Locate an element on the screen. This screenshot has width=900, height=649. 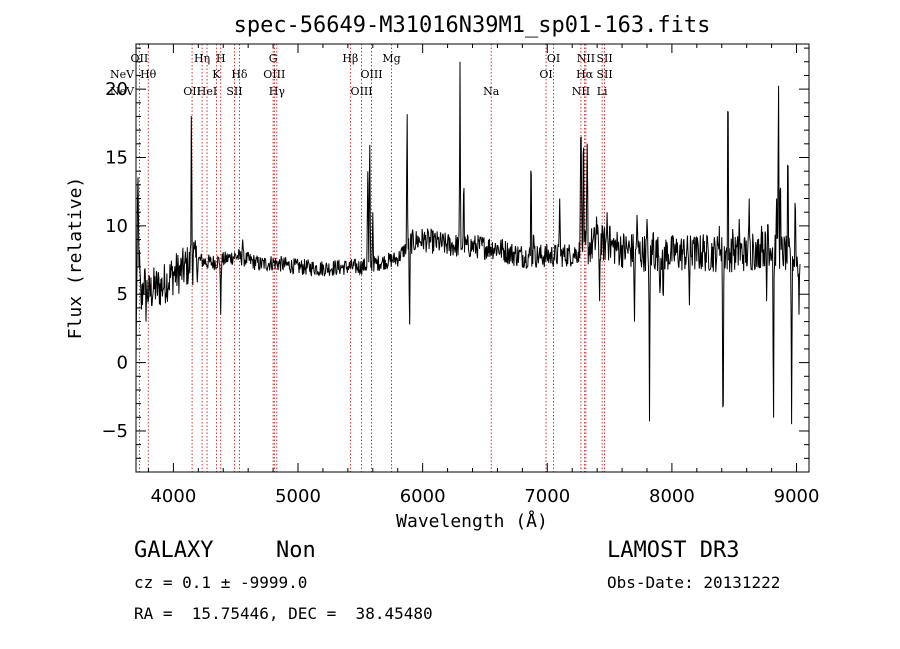
emission-line-label: Hη is located at coordinates (202, 58).